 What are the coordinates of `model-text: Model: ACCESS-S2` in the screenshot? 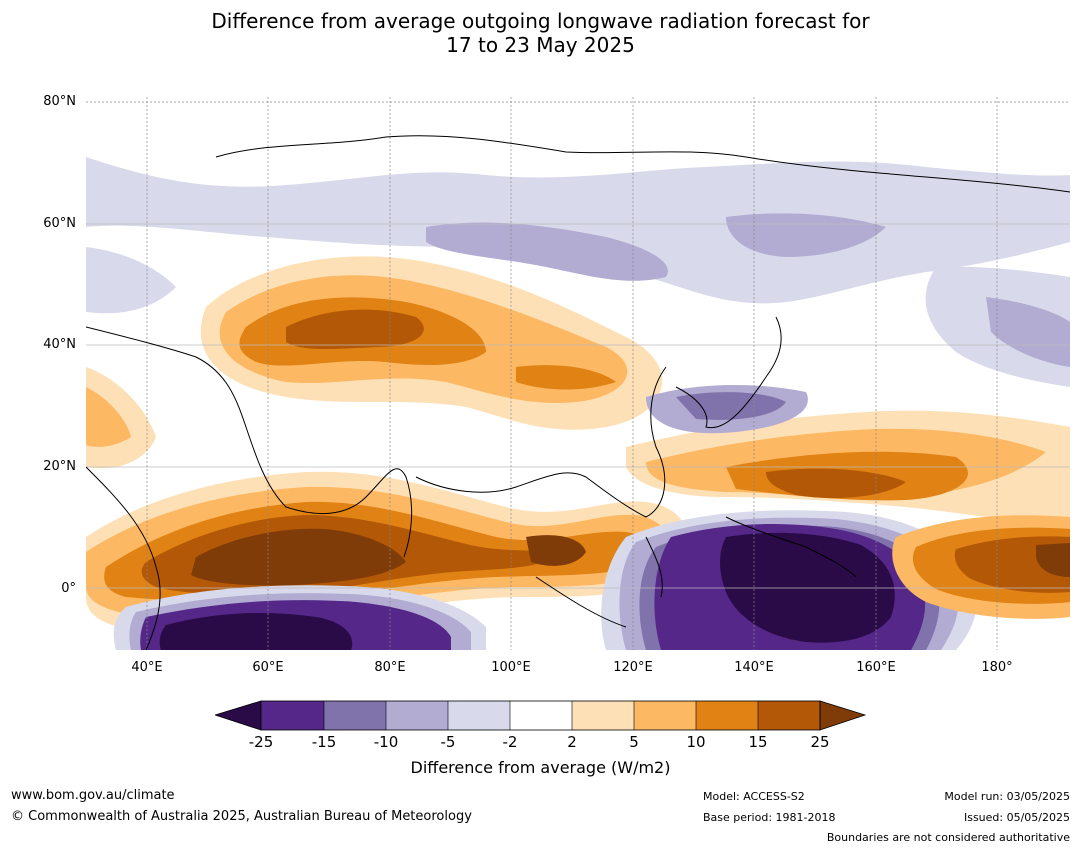 It's located at (754, 796).